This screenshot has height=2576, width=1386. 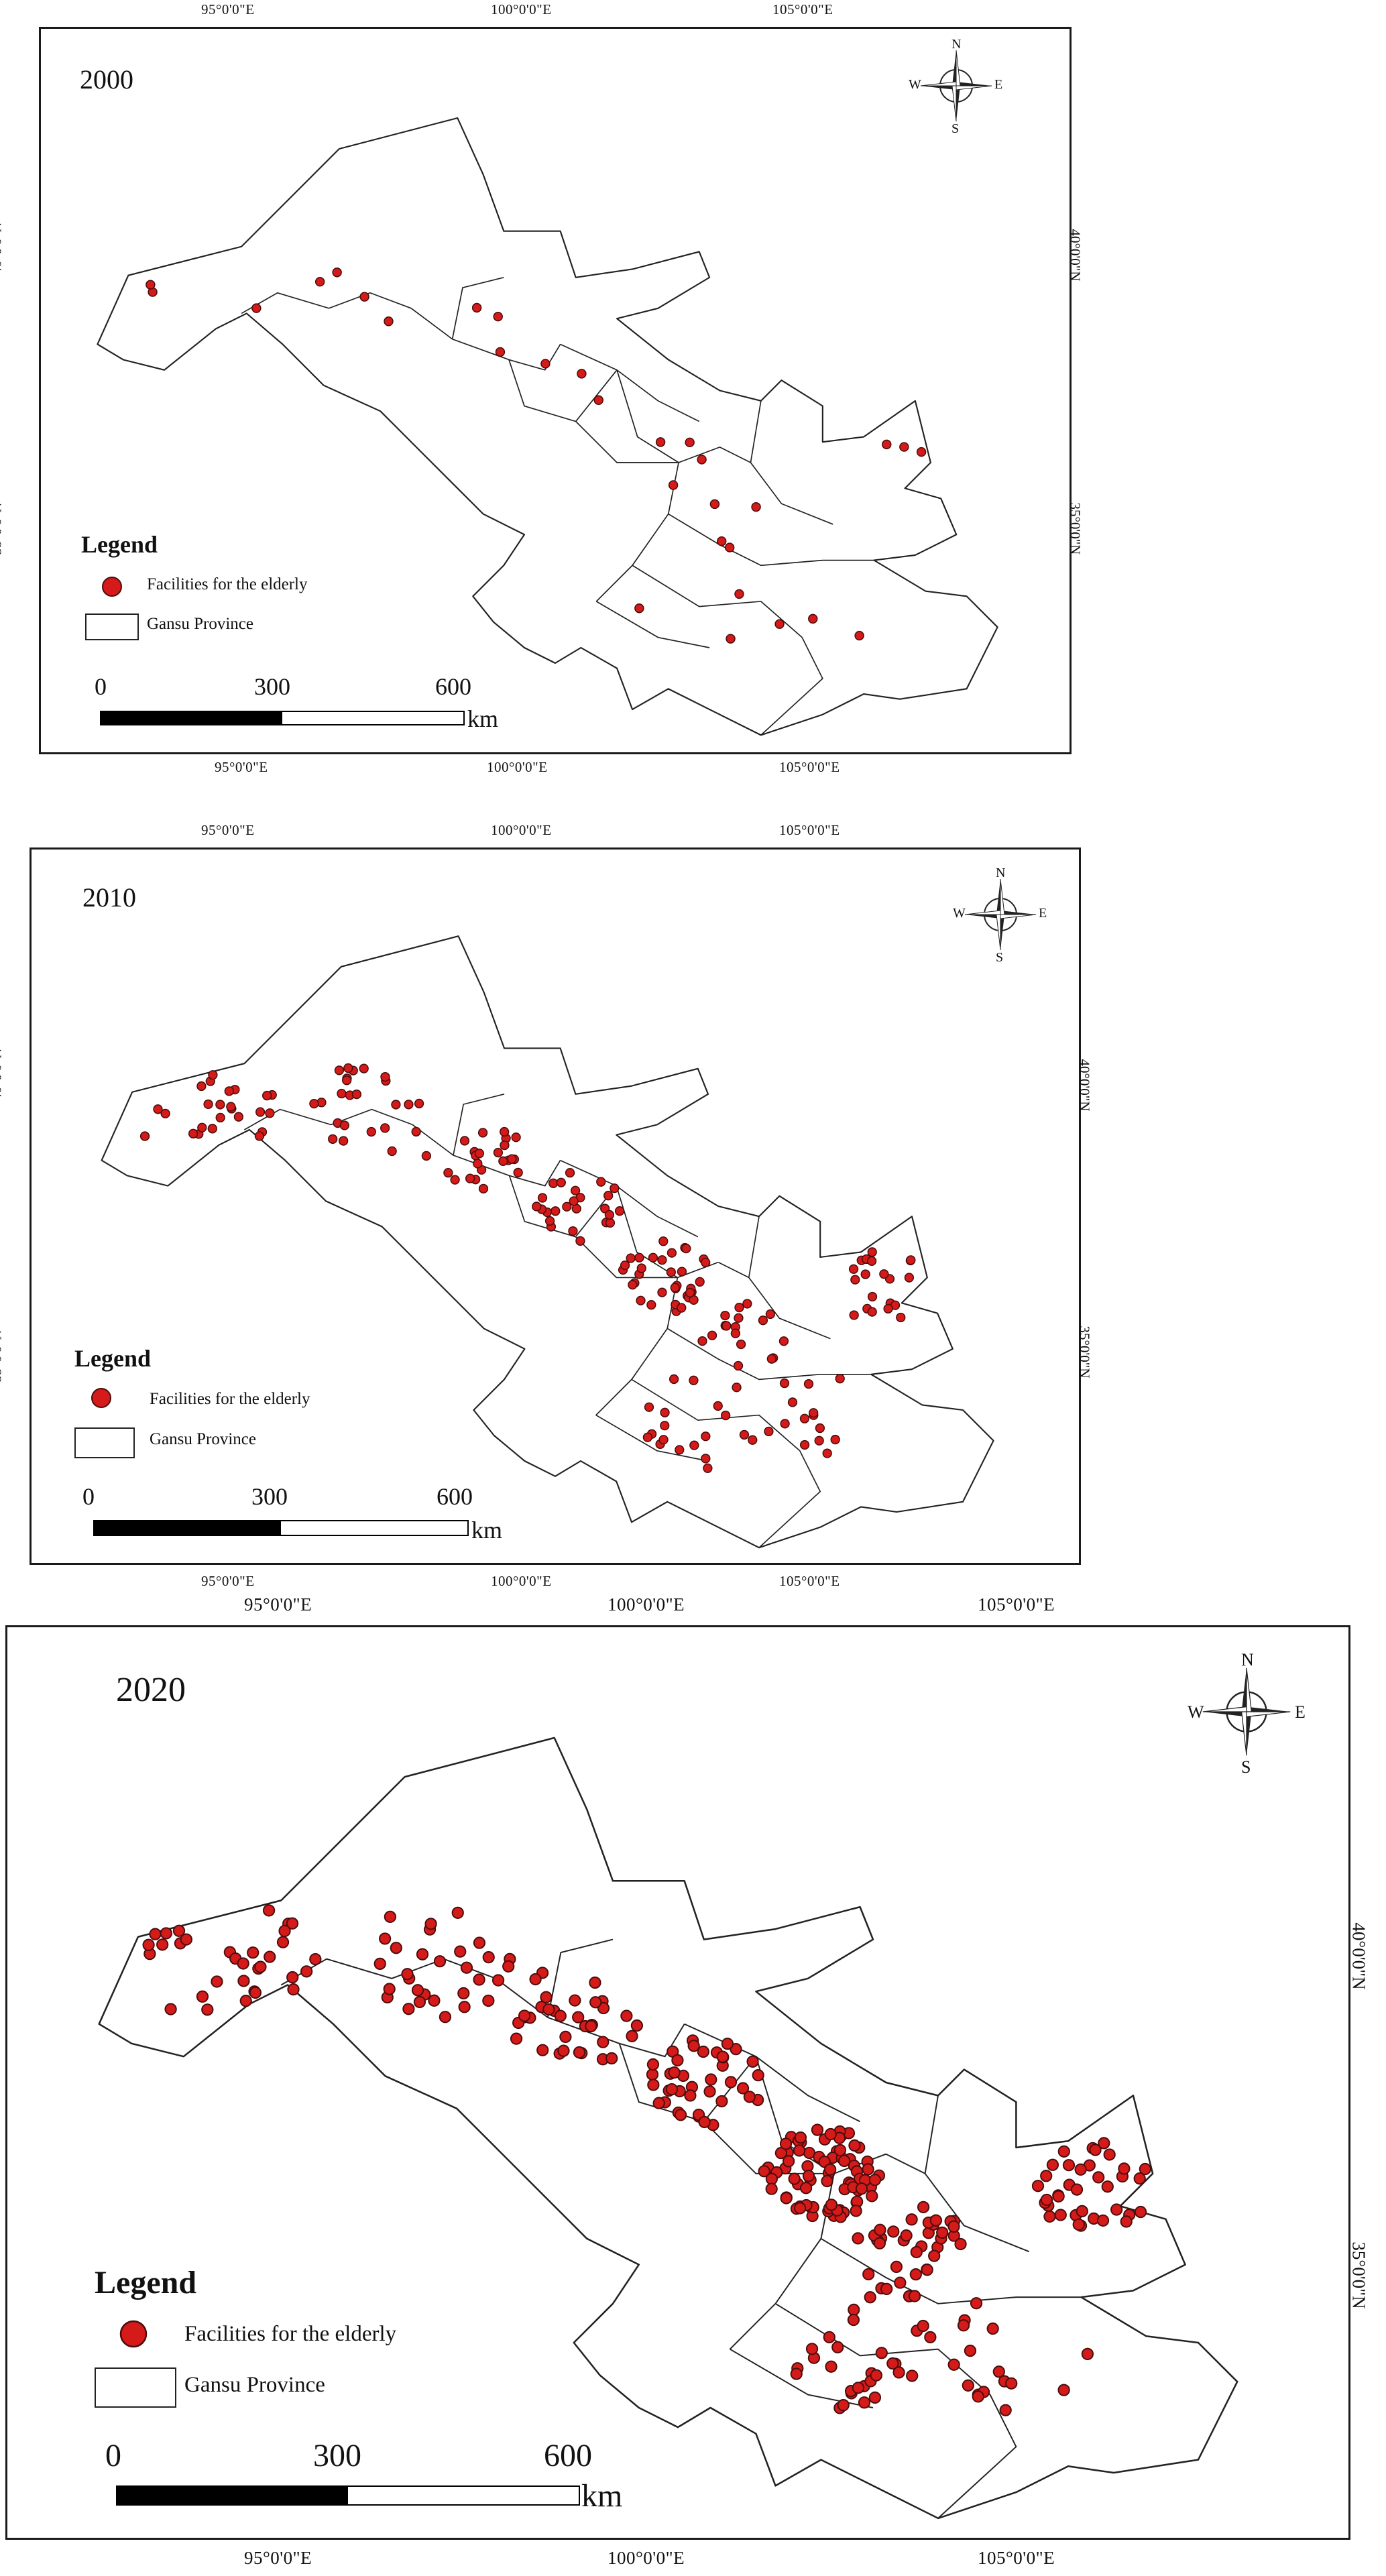 What do you see at coordinates (228, 830) in the screenshot?
I see `lon-label-95-top: 95°0'0"E` at bounding box center [228, 830].